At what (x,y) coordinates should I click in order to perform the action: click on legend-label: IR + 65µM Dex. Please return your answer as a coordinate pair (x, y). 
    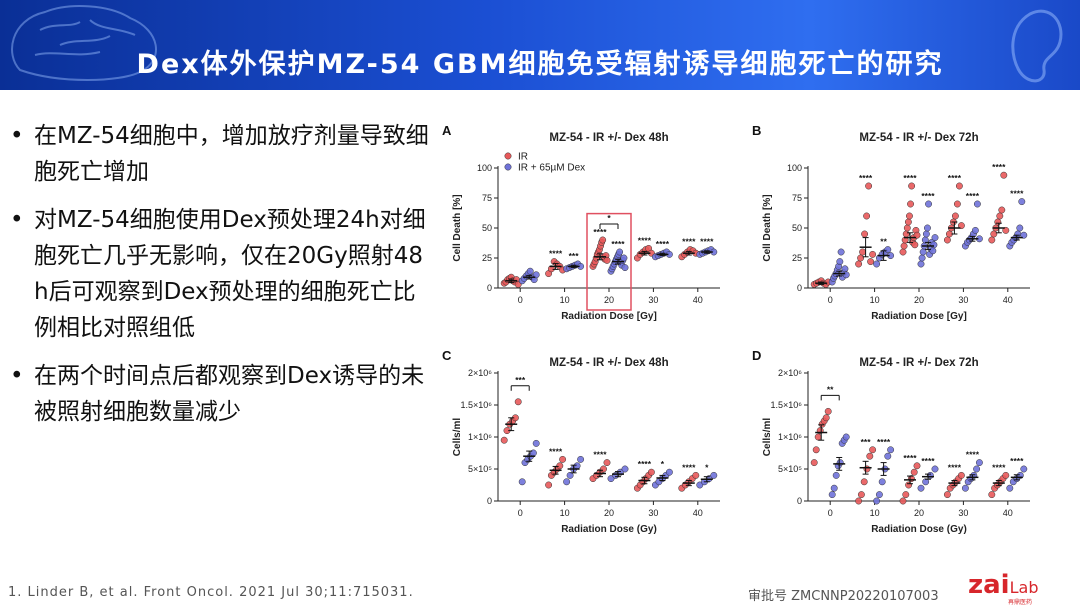
    Looking at the image, I should click on (551, 168).